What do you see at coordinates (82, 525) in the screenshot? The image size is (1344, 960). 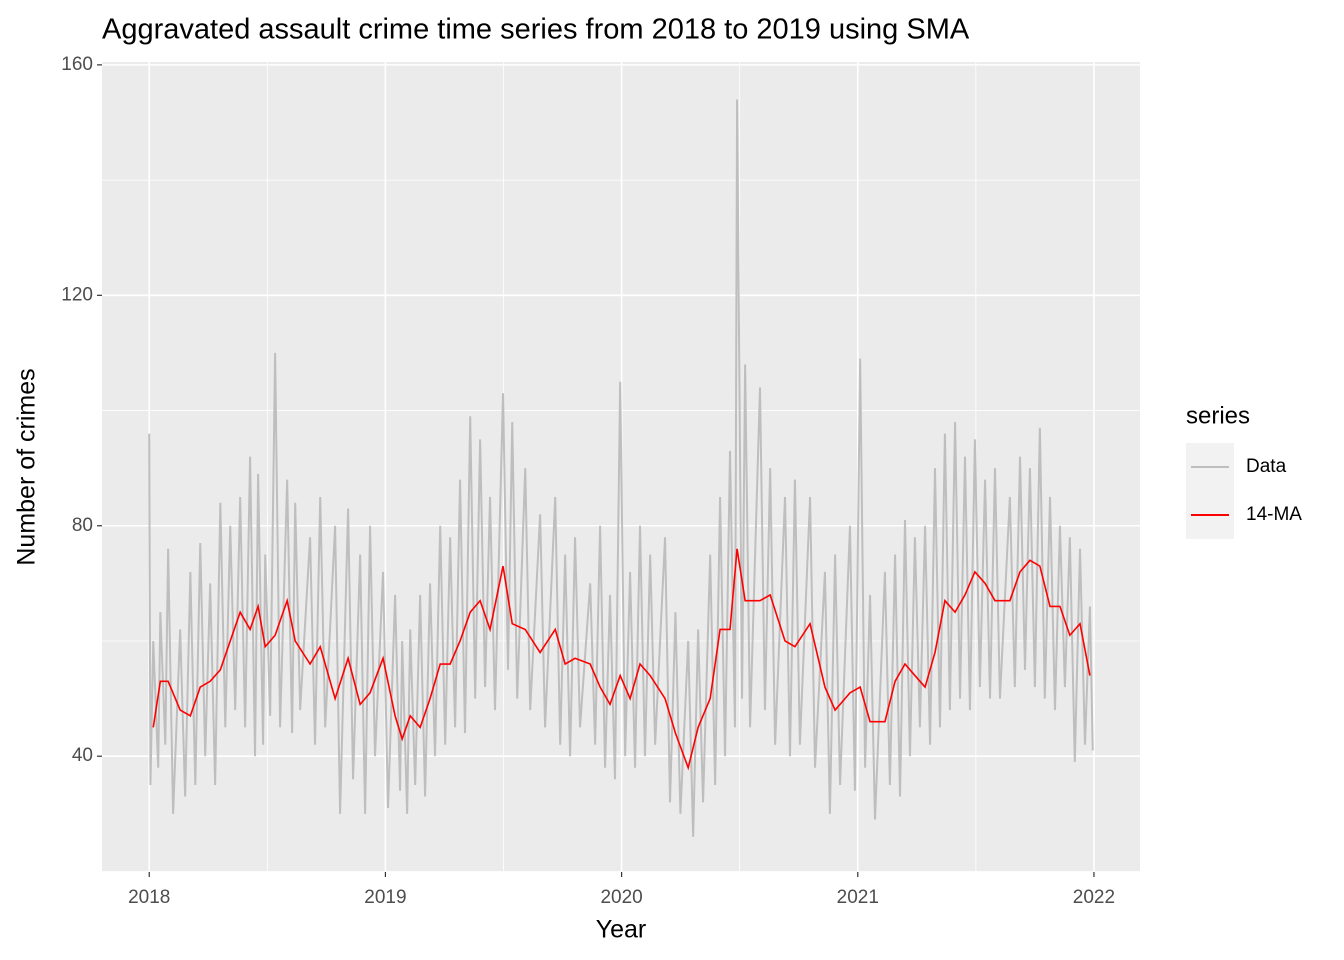 I see `y-tick-label: 80` at bounding box center [82, 525].